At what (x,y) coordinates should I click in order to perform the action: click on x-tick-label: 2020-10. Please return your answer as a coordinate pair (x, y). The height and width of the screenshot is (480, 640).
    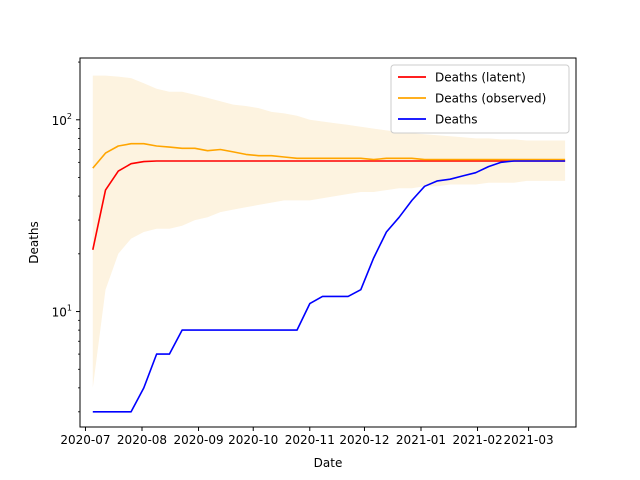
    Looking at the image, I should click on (253, 440).